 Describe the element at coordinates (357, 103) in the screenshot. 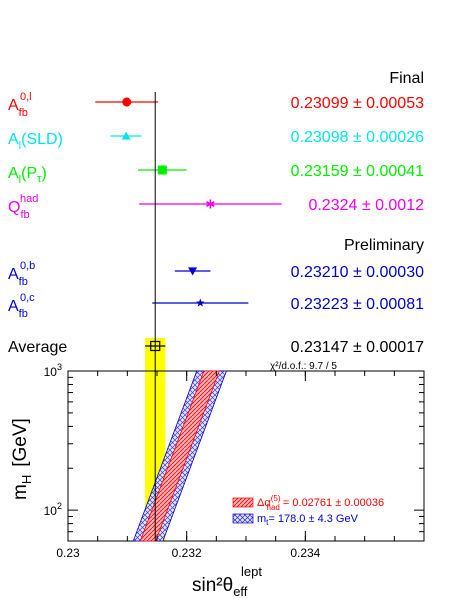

I see `measurement-value: 0.23099 ± 0.00053` at that location.